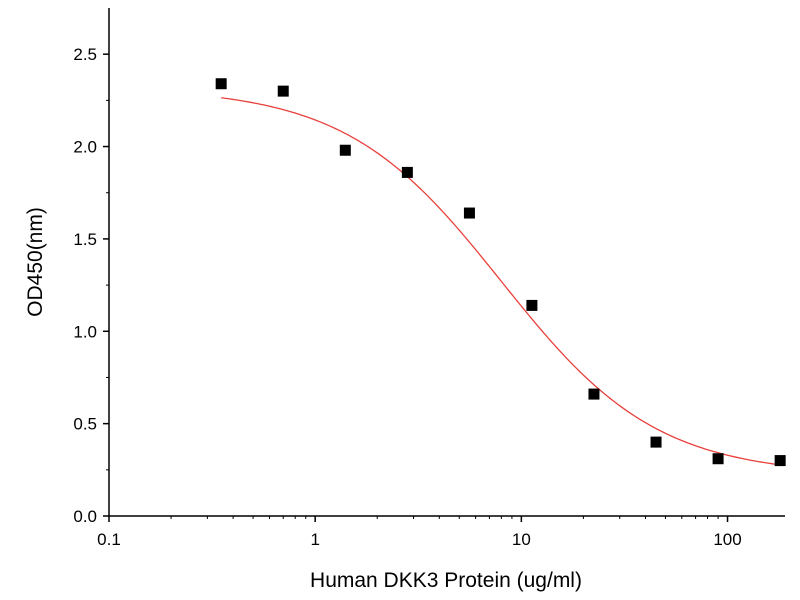  What do you see at coordinates (85, 331) in the screenshot?
I see `y-tick-label: 1.0` at bounding box center [85, 331].